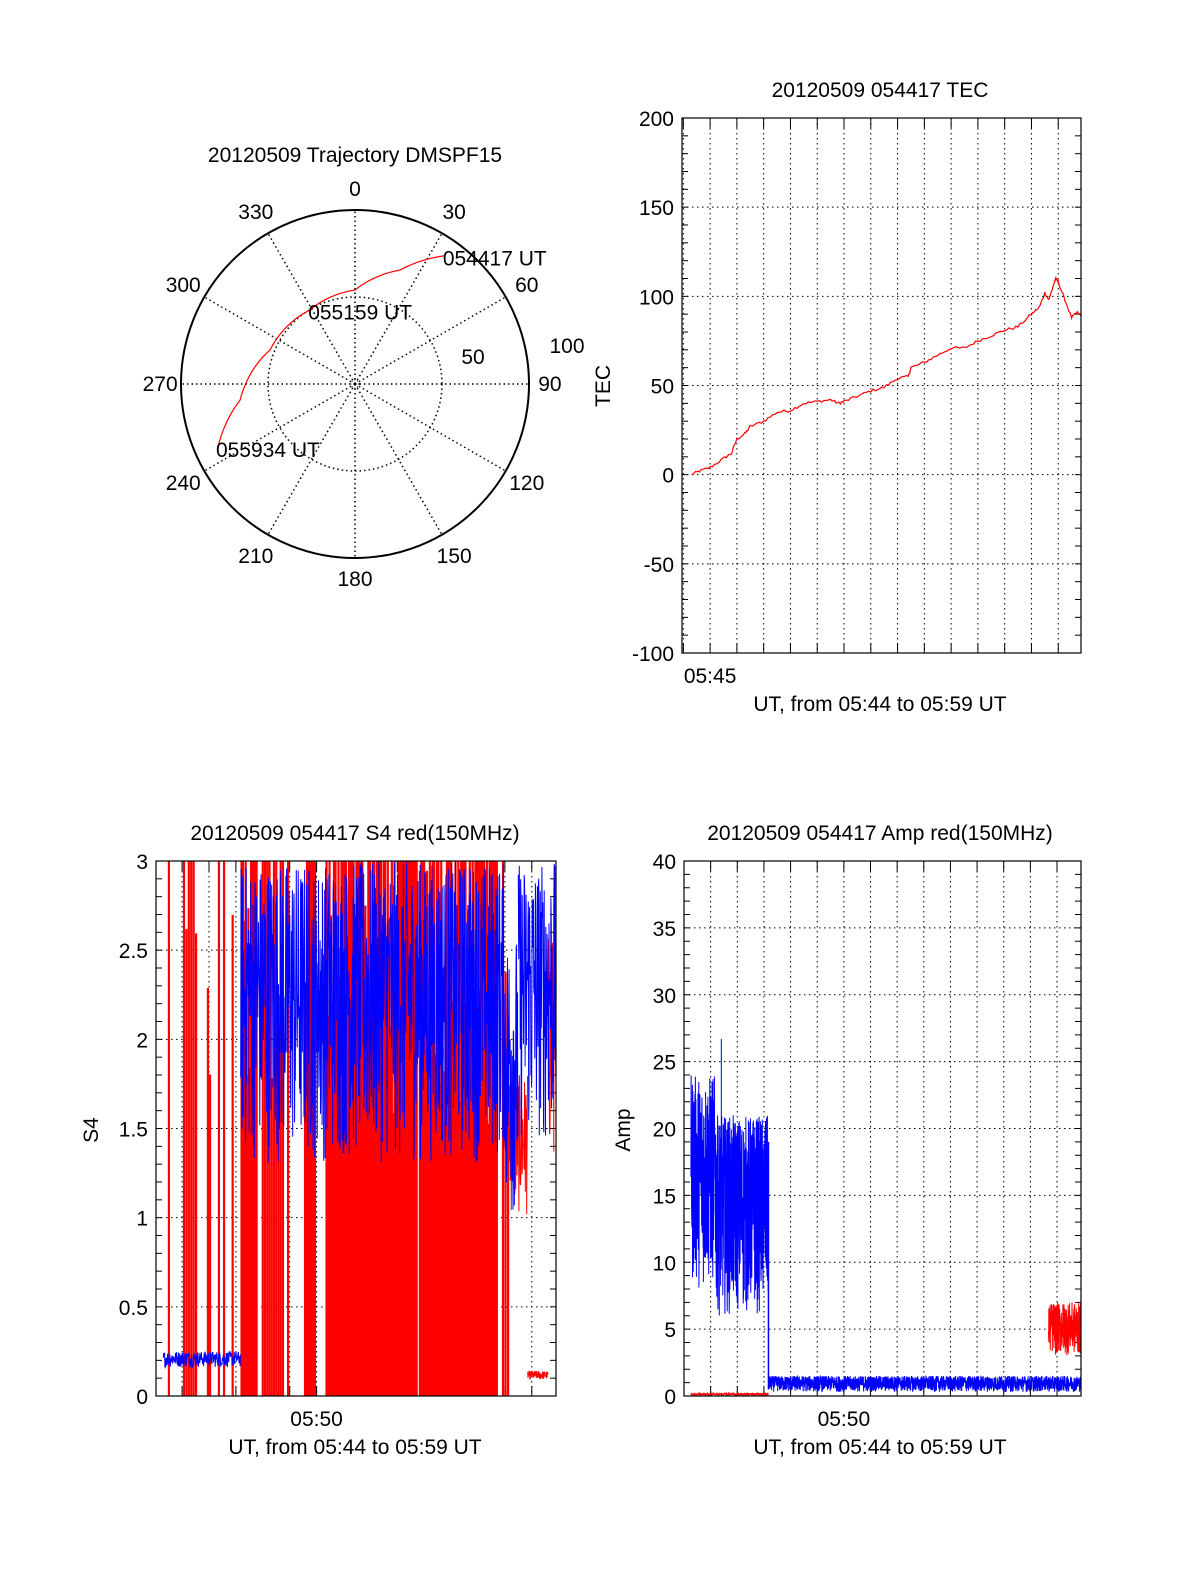 This screenshot has width=1200, height=1580. I want to click on amp-ytick-label: 40, so click(664, 862).